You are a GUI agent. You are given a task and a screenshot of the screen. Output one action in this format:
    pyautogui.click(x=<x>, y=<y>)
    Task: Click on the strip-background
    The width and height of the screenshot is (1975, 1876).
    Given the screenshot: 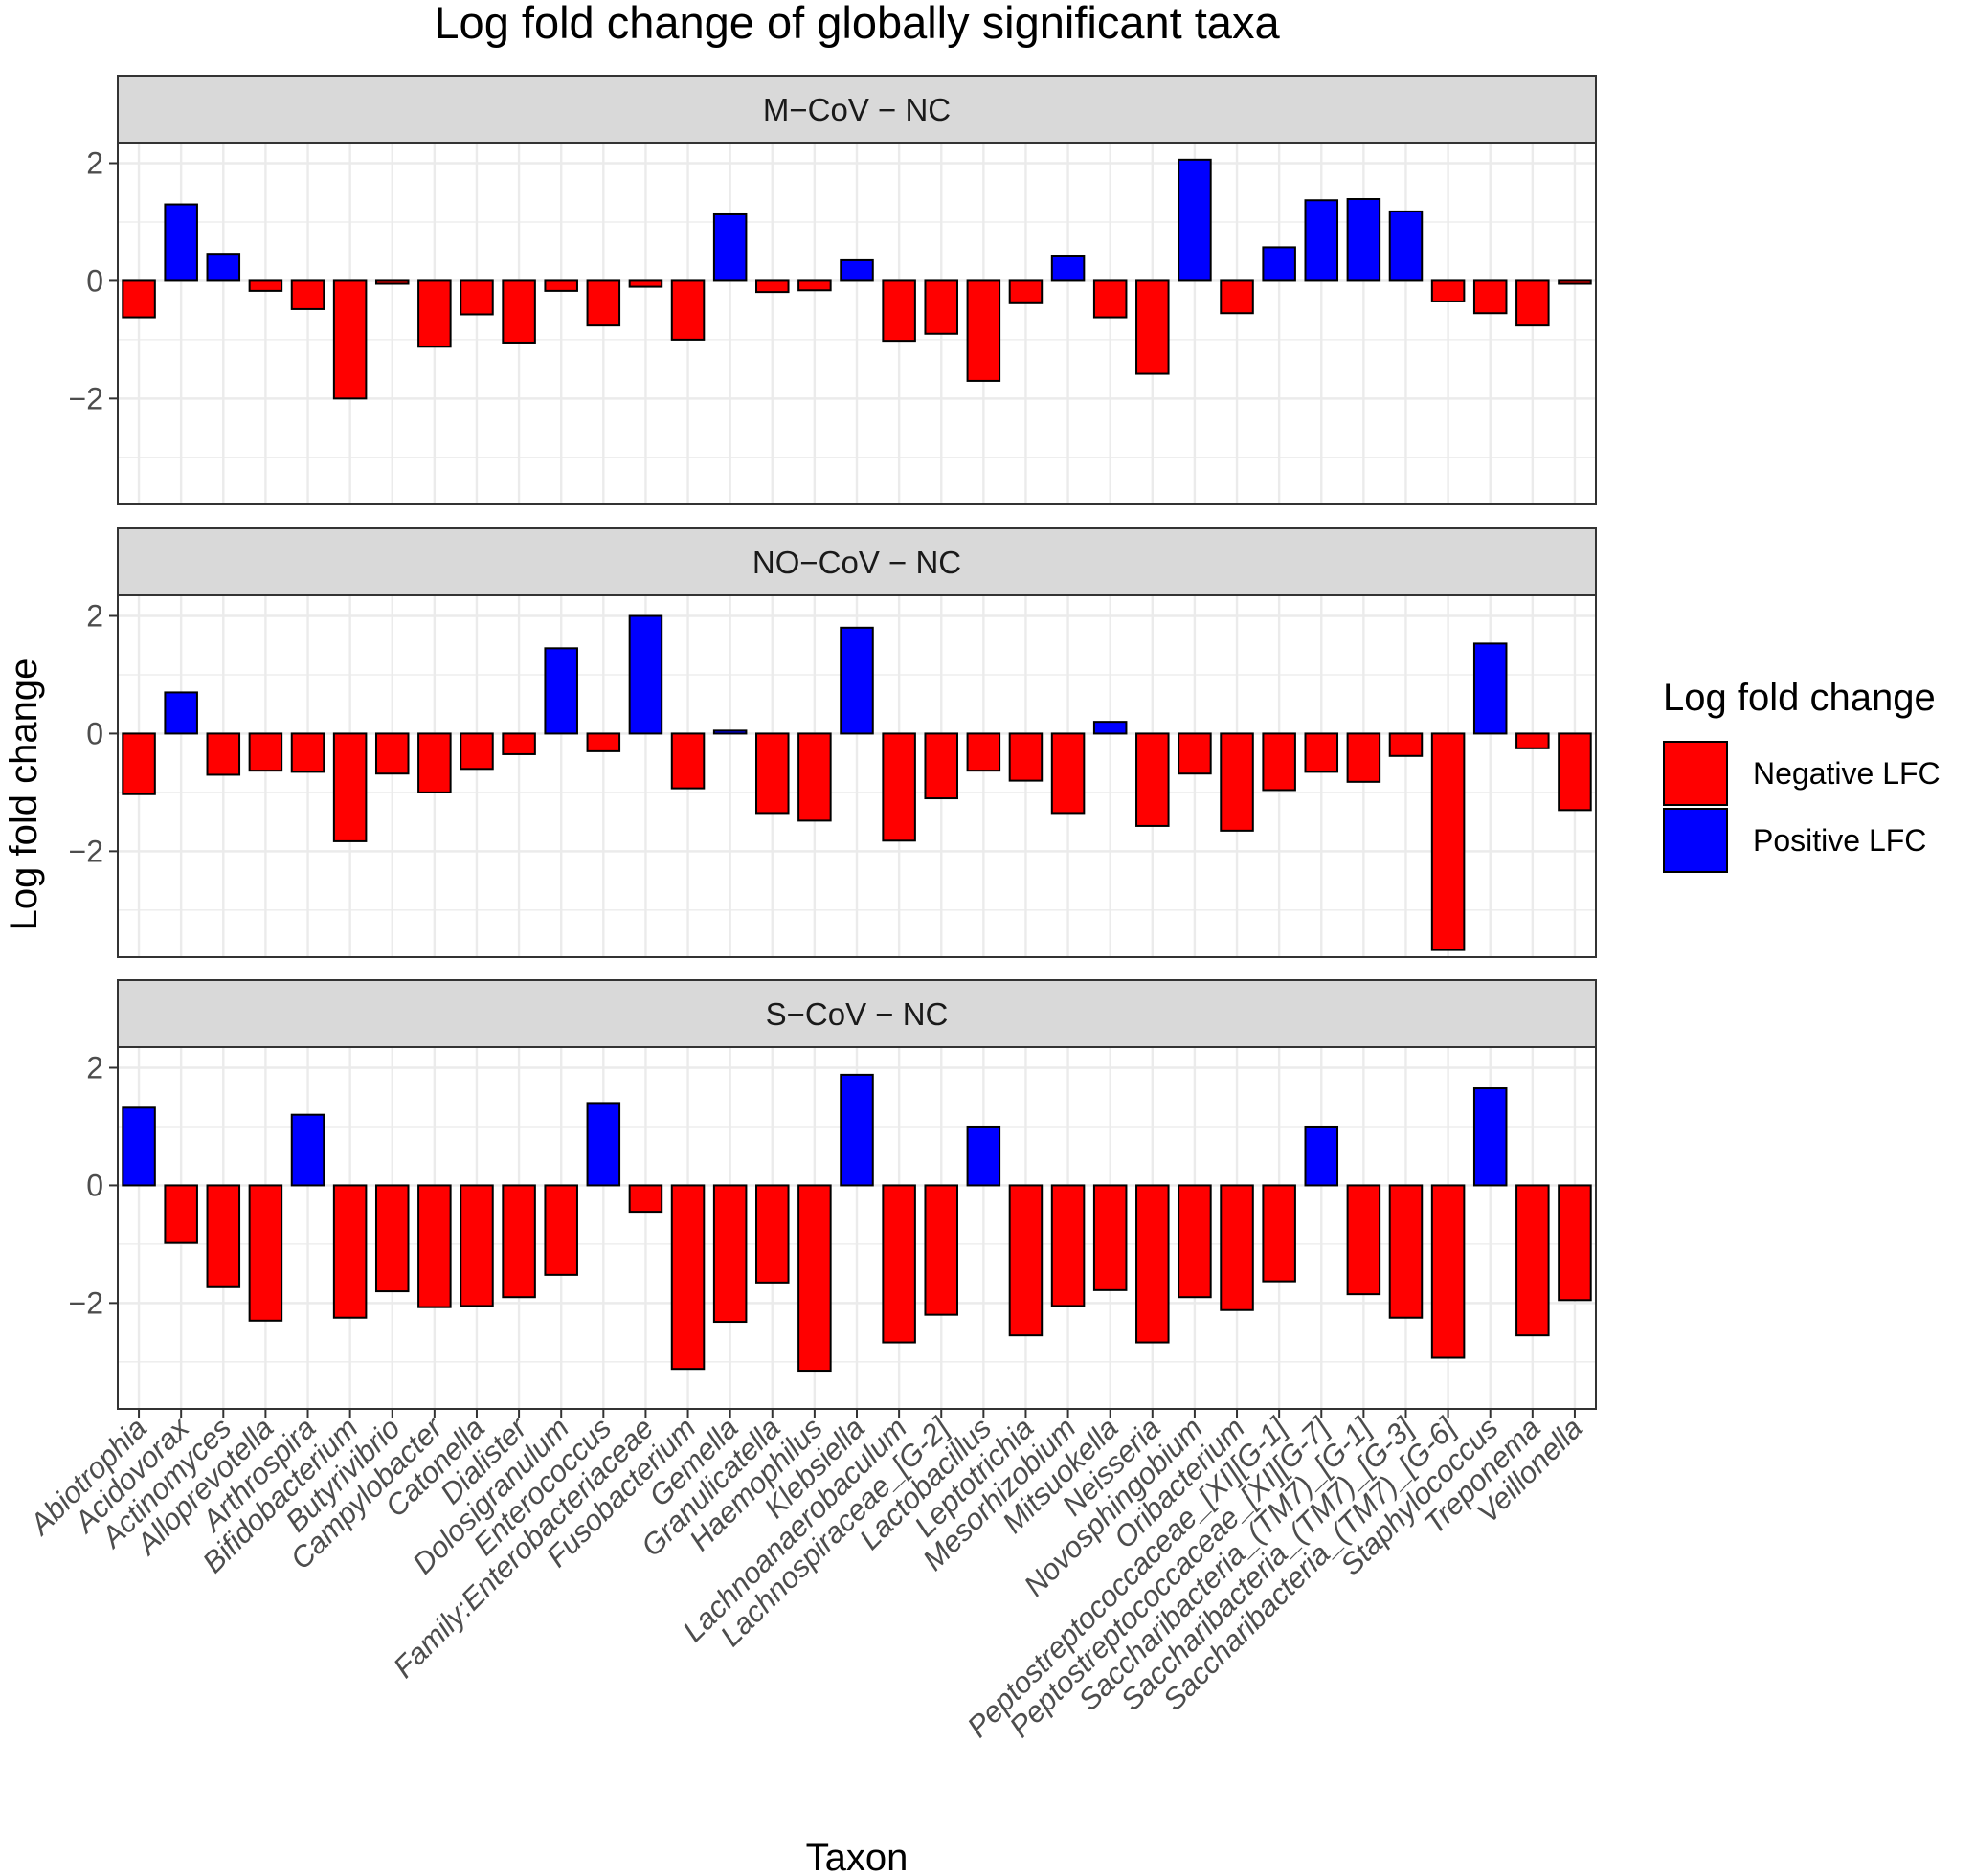 What is the action you would take?
    pyautogui.click(x=857, y=109)
    